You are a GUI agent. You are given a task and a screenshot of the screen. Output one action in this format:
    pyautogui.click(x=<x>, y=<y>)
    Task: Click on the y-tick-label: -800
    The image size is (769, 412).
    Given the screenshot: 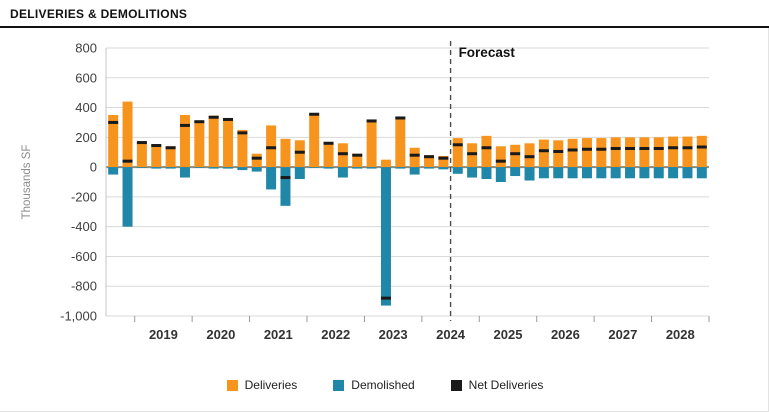 What is the action you would take?
    pyautogui.click(x=84, y=286)
    